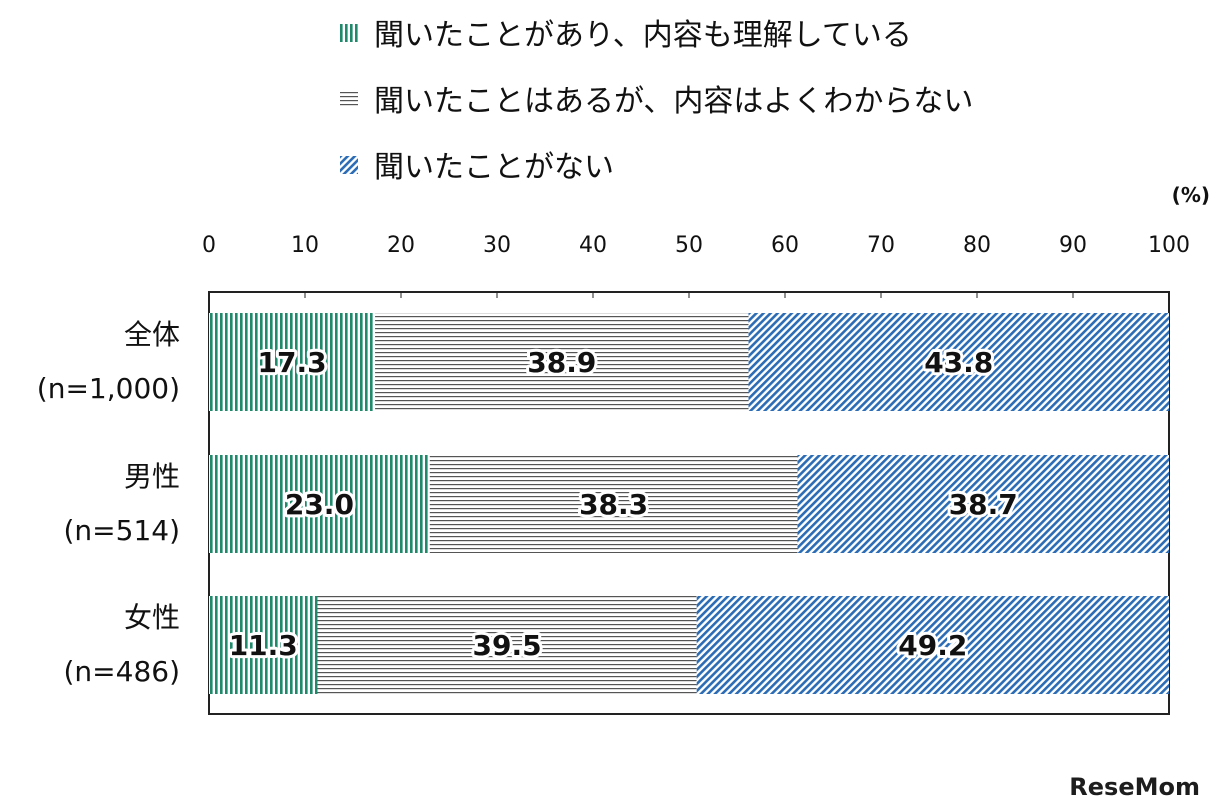 The height and width of the screenshot is (809, 1217). I want to click on x-tick-label-30: 30, so click(497, 245).